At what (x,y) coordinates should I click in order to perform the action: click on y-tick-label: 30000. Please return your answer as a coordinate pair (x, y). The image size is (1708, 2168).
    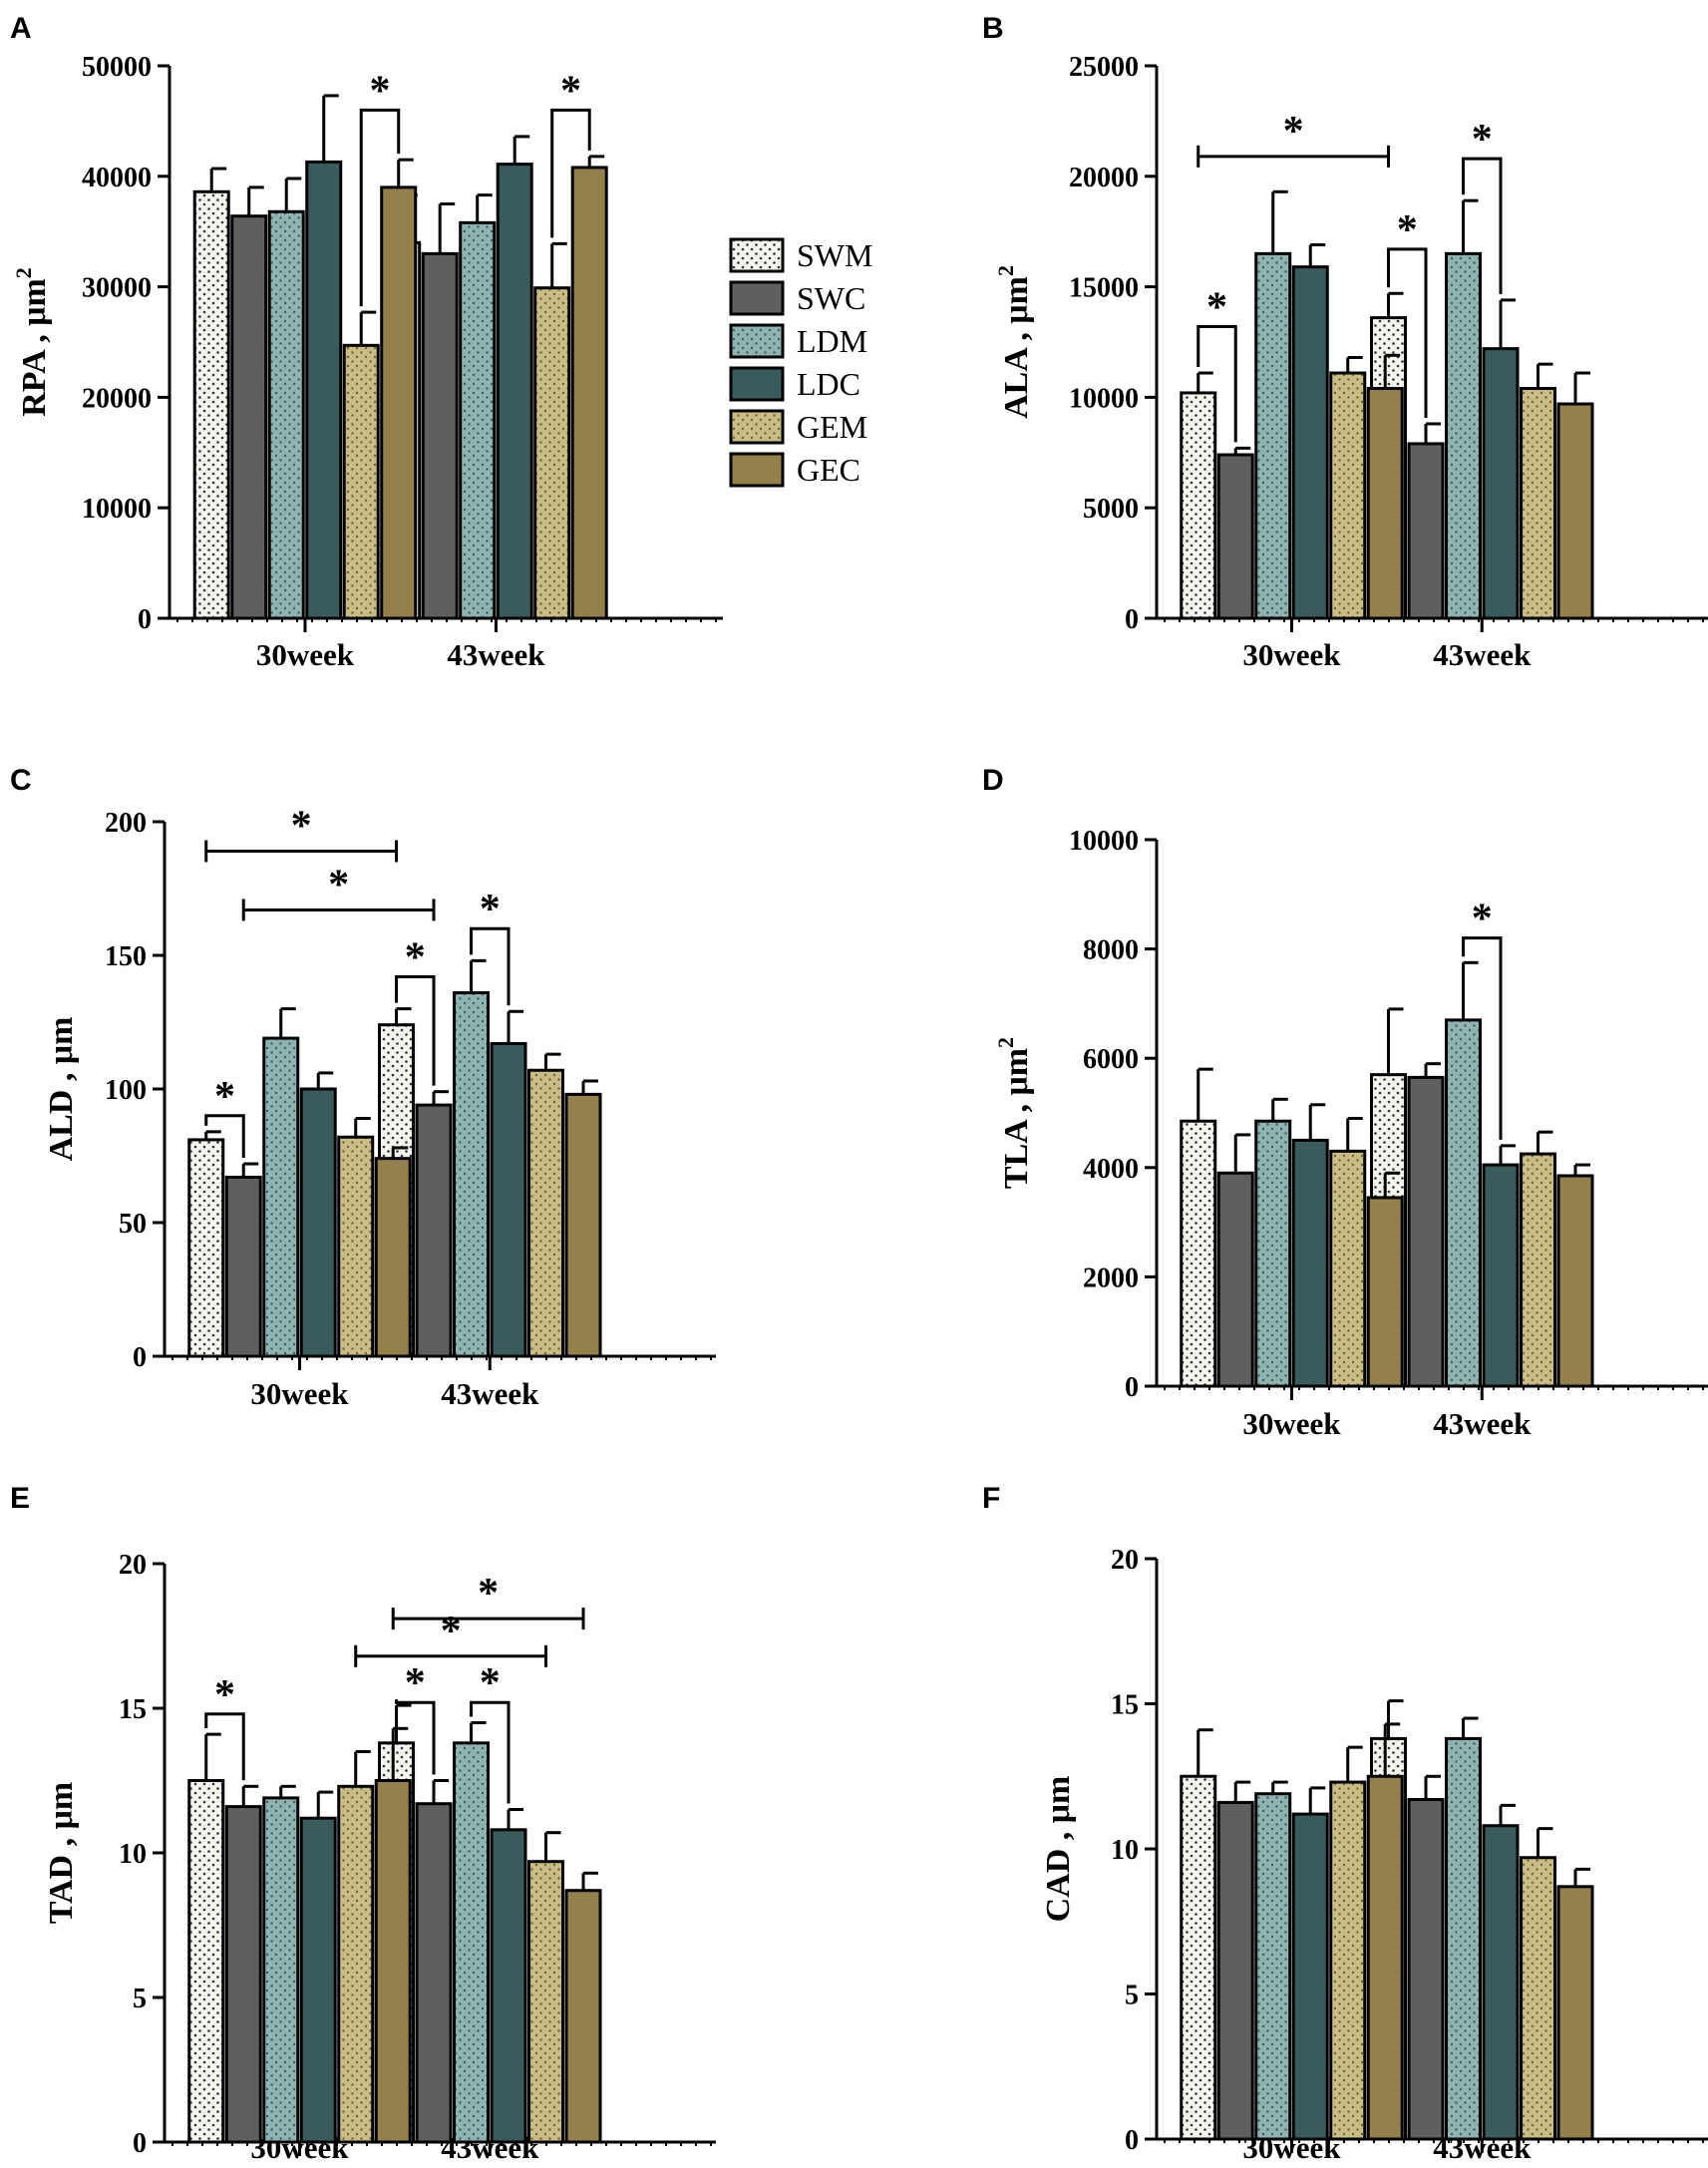
    Looking at the image, I should click on (117, 288).